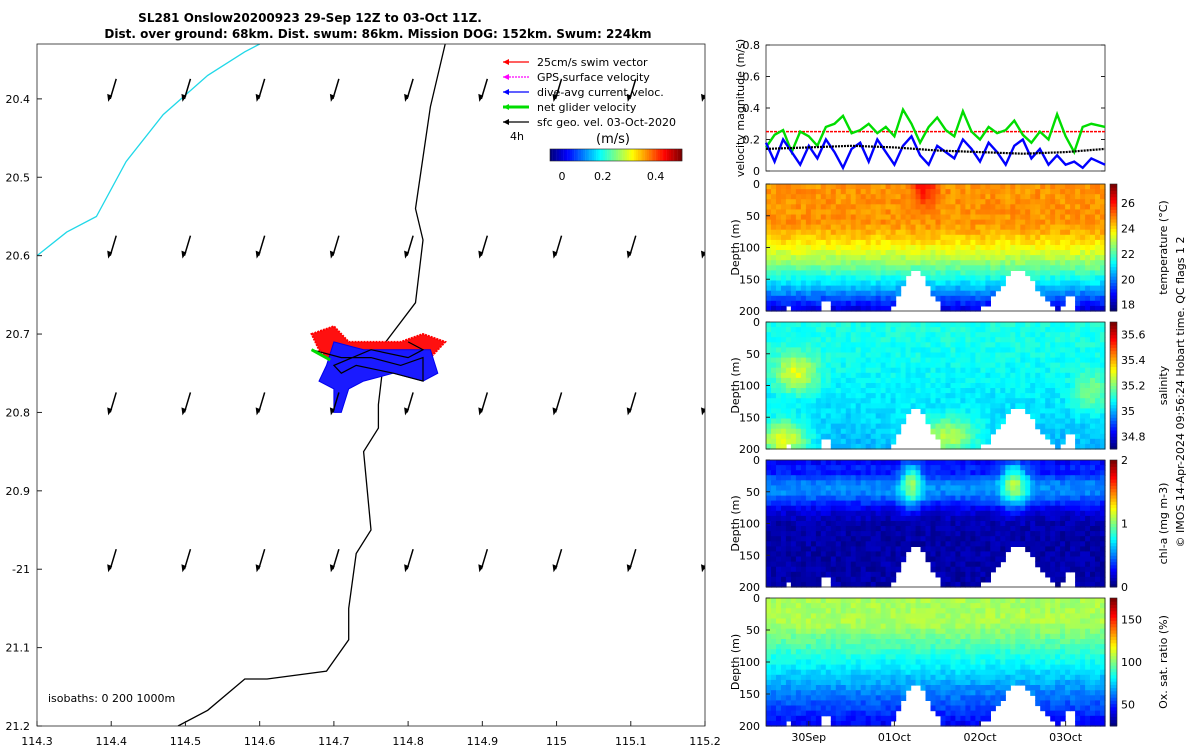 The height and width of the screenshot is (750, 1200). I want to click on y-tick-label: 20.4, so click(18, 99).